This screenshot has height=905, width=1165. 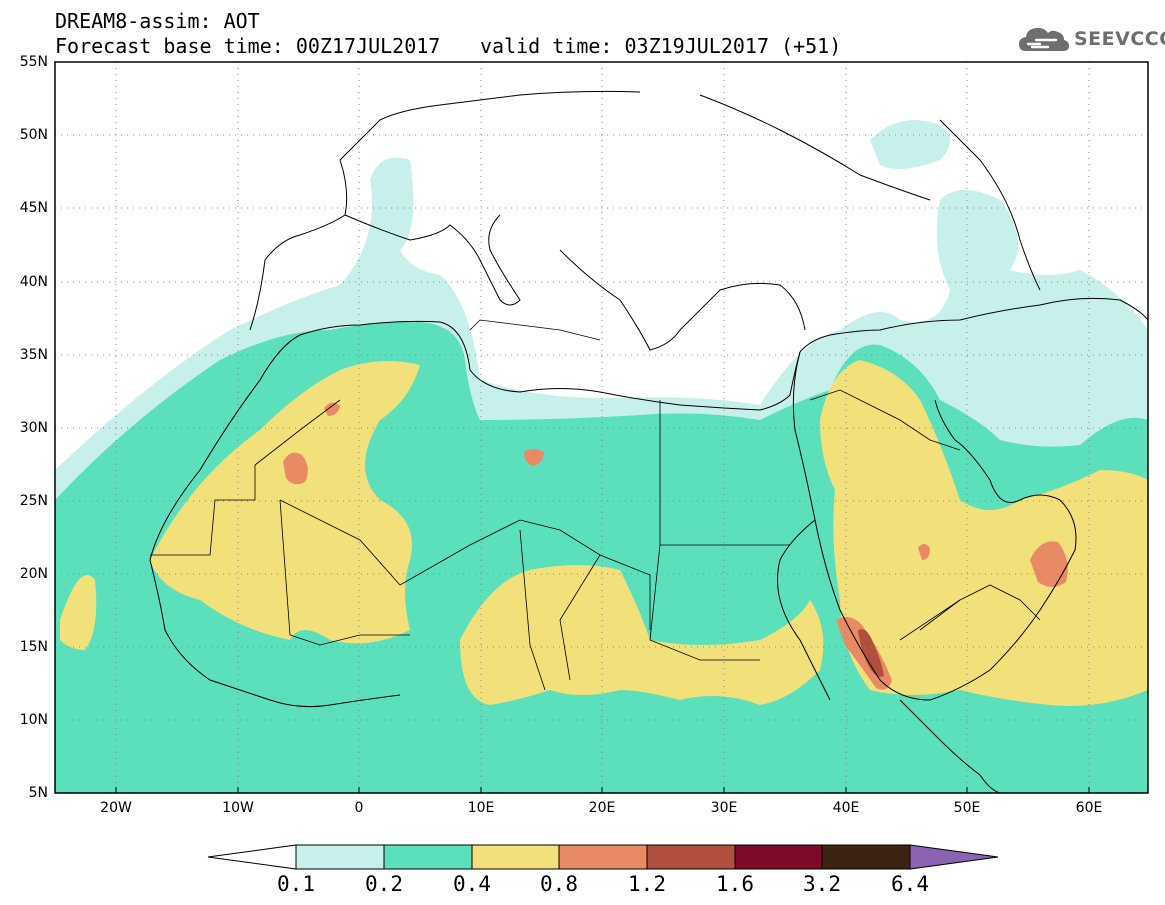 What do you see at coordinates (1049, 564) in the screenshot?
I see `aot-band-0.8-oman` at bounding box center [1049, 564].